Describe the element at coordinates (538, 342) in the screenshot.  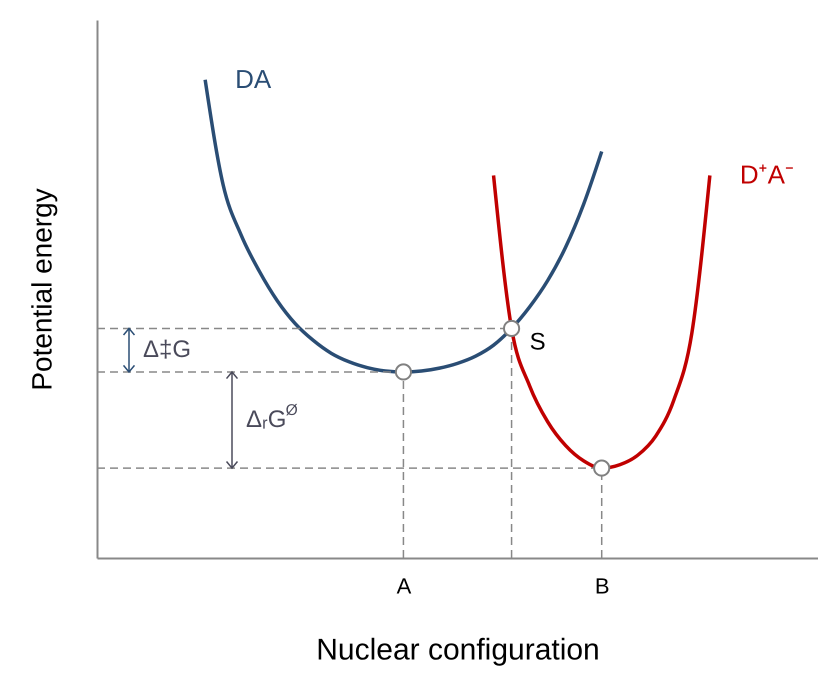
I see `annotation: S` at that location.